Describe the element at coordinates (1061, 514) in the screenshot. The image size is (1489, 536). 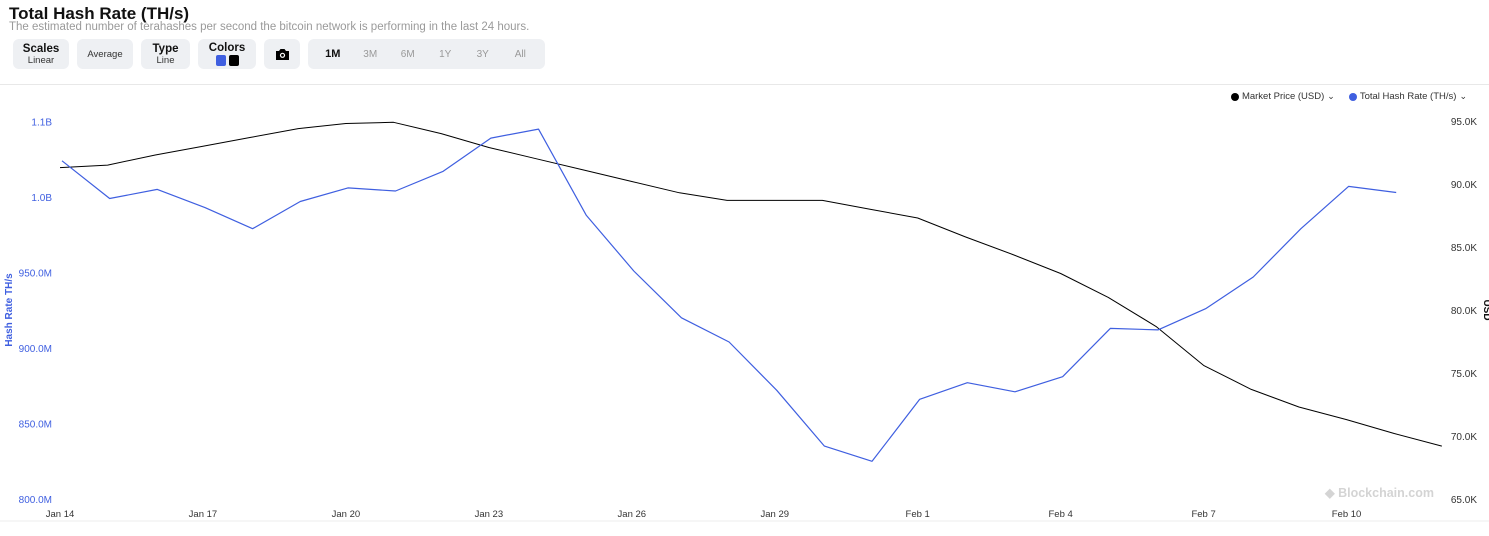
I see `x-tick-label: Feb 4` at that location.